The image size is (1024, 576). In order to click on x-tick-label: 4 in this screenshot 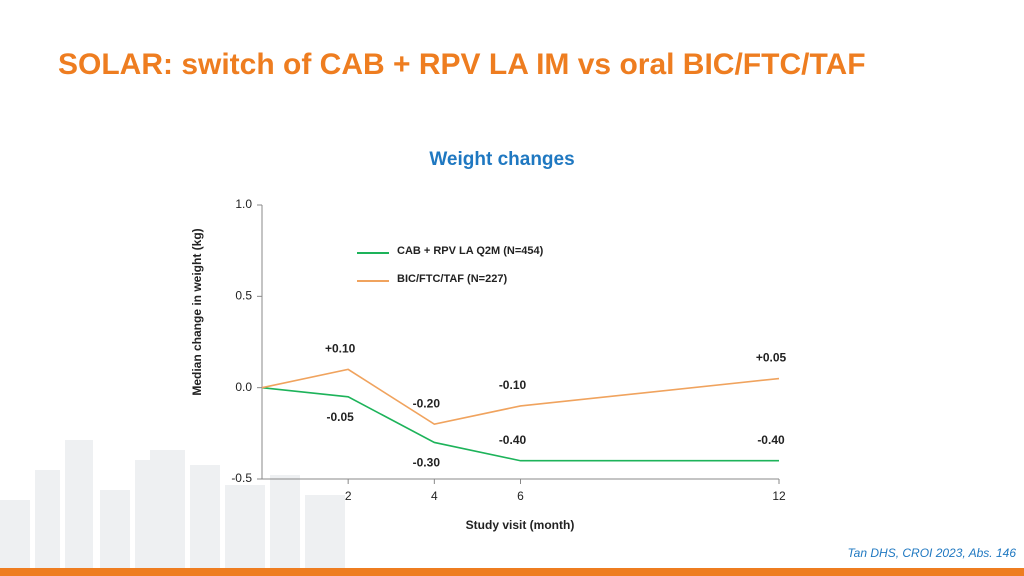, I will do `click(434, 496)`.